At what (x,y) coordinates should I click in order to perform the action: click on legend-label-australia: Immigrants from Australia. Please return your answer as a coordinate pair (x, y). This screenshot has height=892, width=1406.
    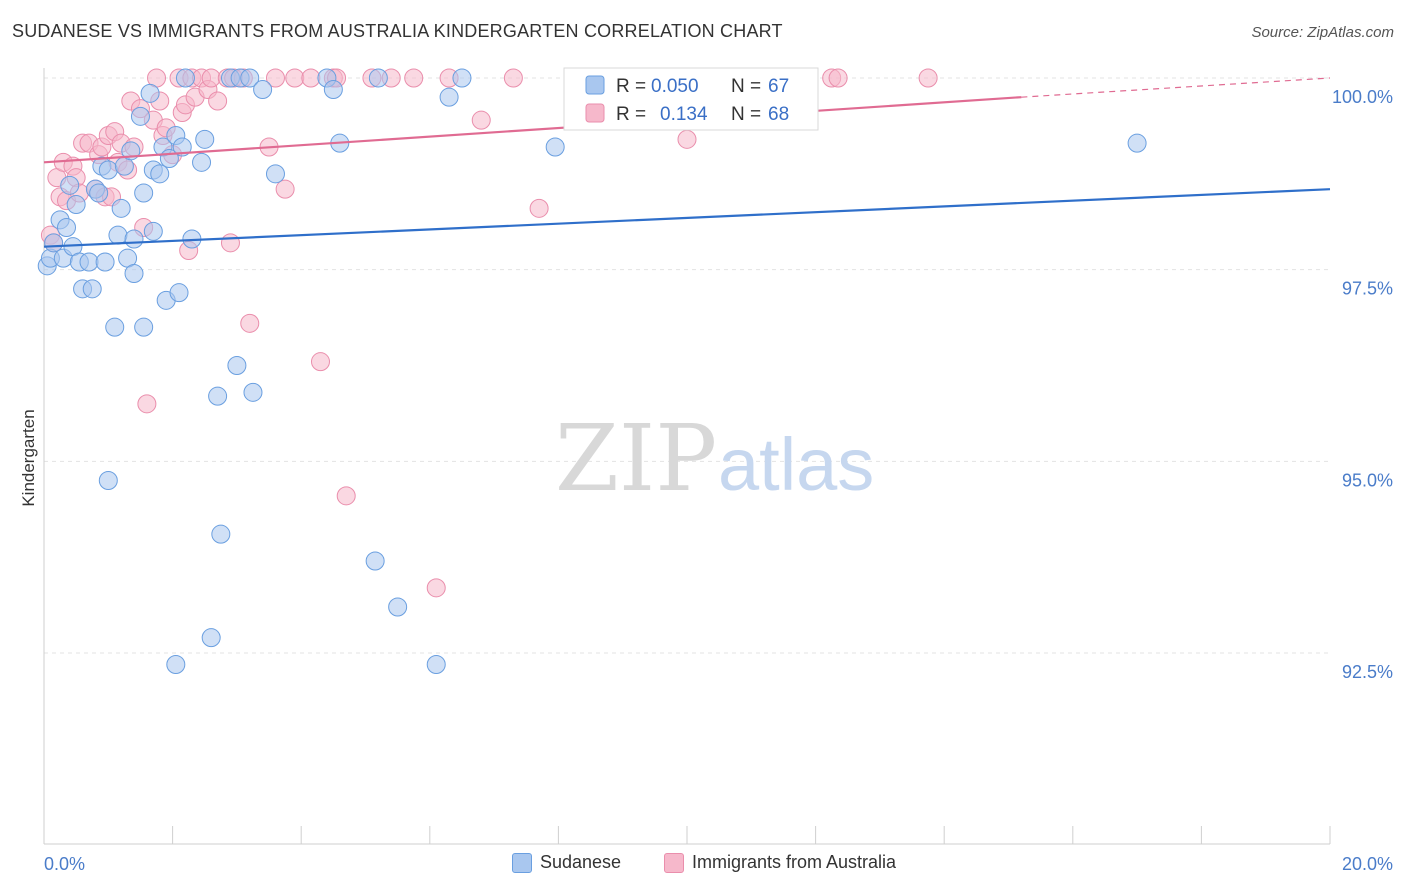
    Looking at the image, I should click on (794, 862).